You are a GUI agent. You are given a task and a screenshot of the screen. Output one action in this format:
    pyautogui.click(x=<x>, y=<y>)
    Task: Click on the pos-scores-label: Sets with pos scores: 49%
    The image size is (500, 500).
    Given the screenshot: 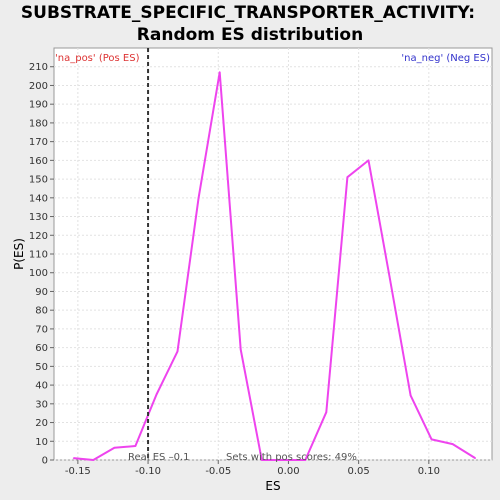 What is the action you would take?
    pyautogui.click(x=291, y=457)
    